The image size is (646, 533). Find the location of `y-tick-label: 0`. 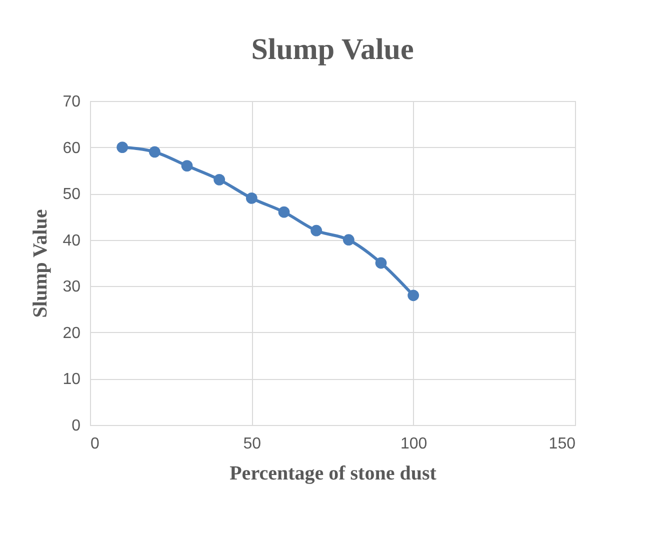

y-tick-label: 0 is located at coordinates (76, 426).